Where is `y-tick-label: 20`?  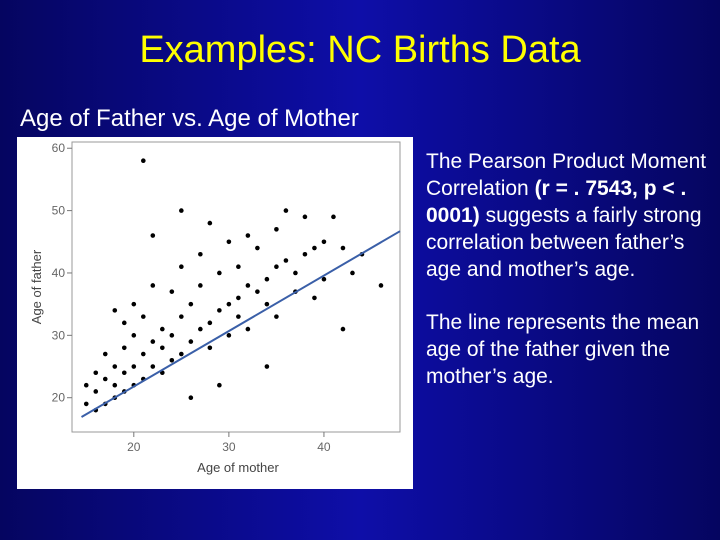
y-tick-label: 20 is located at coordinates (59, 398).